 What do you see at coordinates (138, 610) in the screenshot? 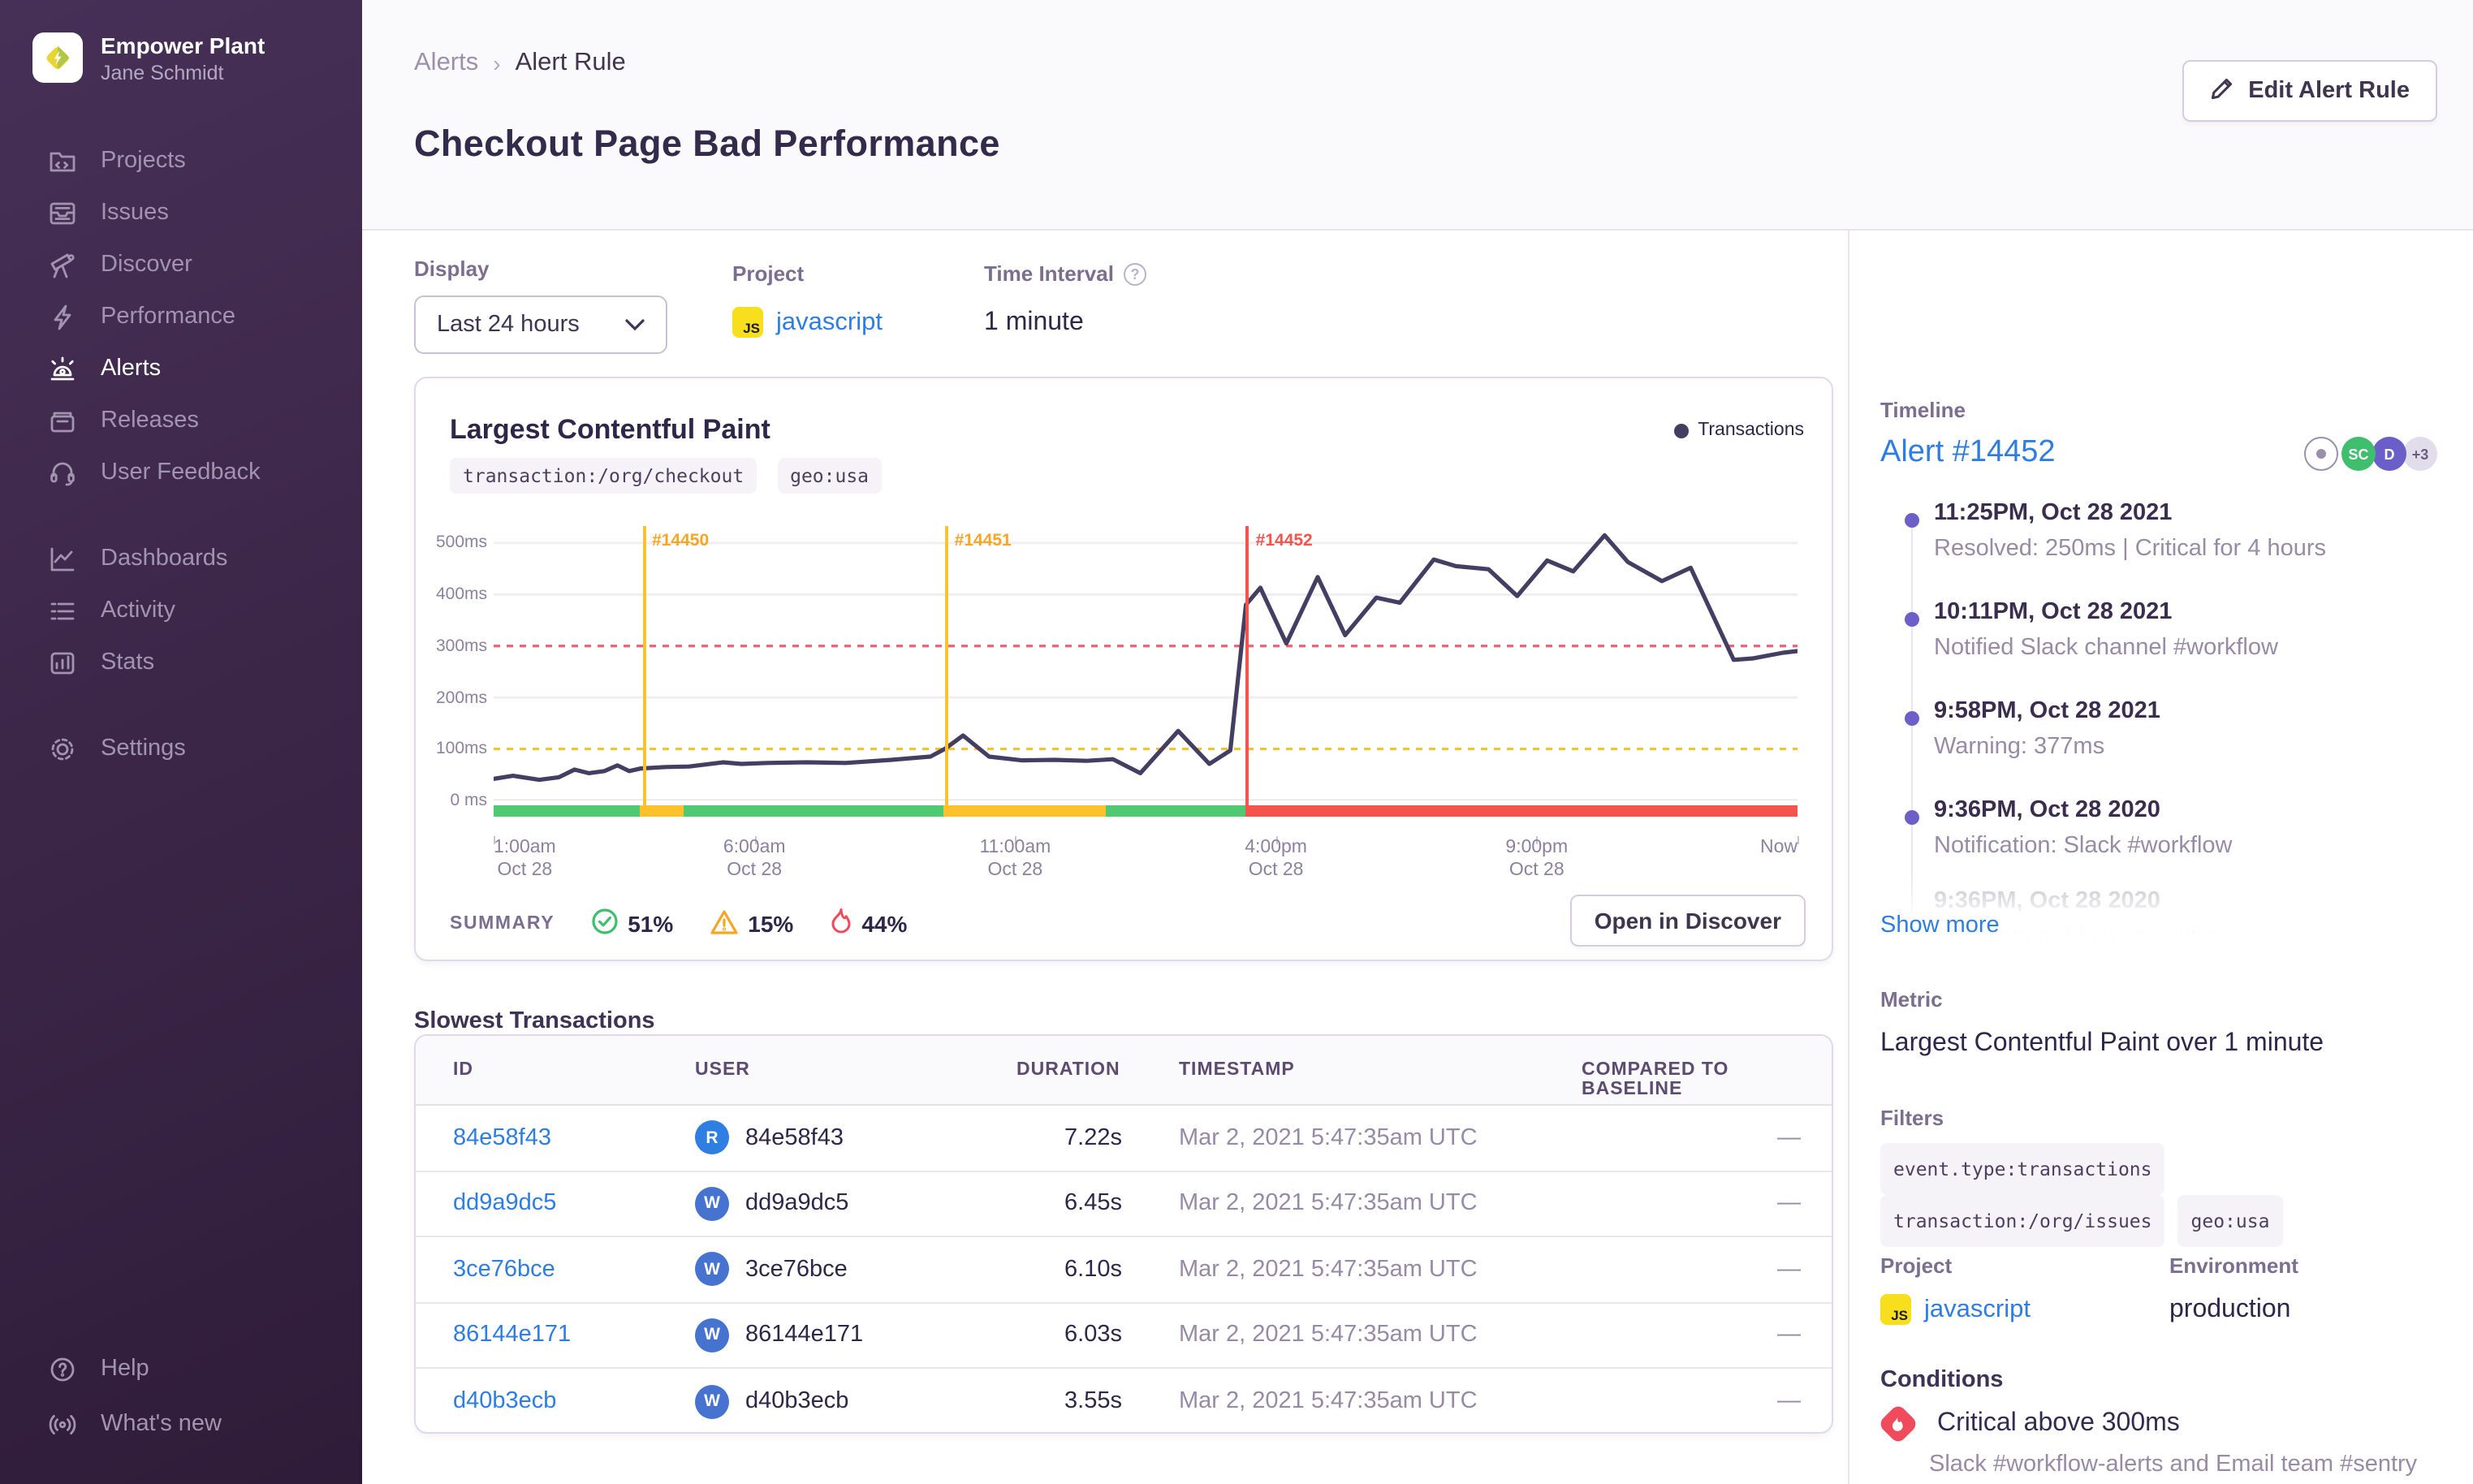
I see `sidebar-item-label: Activity` at bounding box center [138, 610].